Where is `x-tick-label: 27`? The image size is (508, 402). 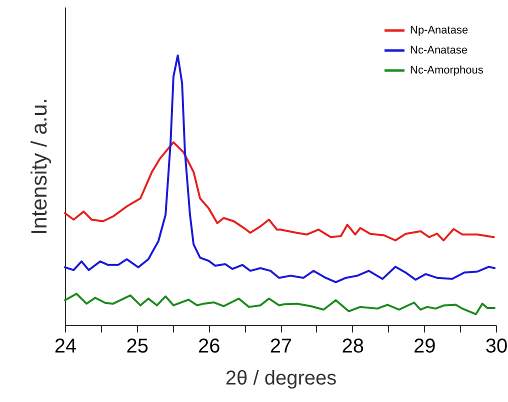
x-tick-label: 27 is located at coordinates (281, 347).